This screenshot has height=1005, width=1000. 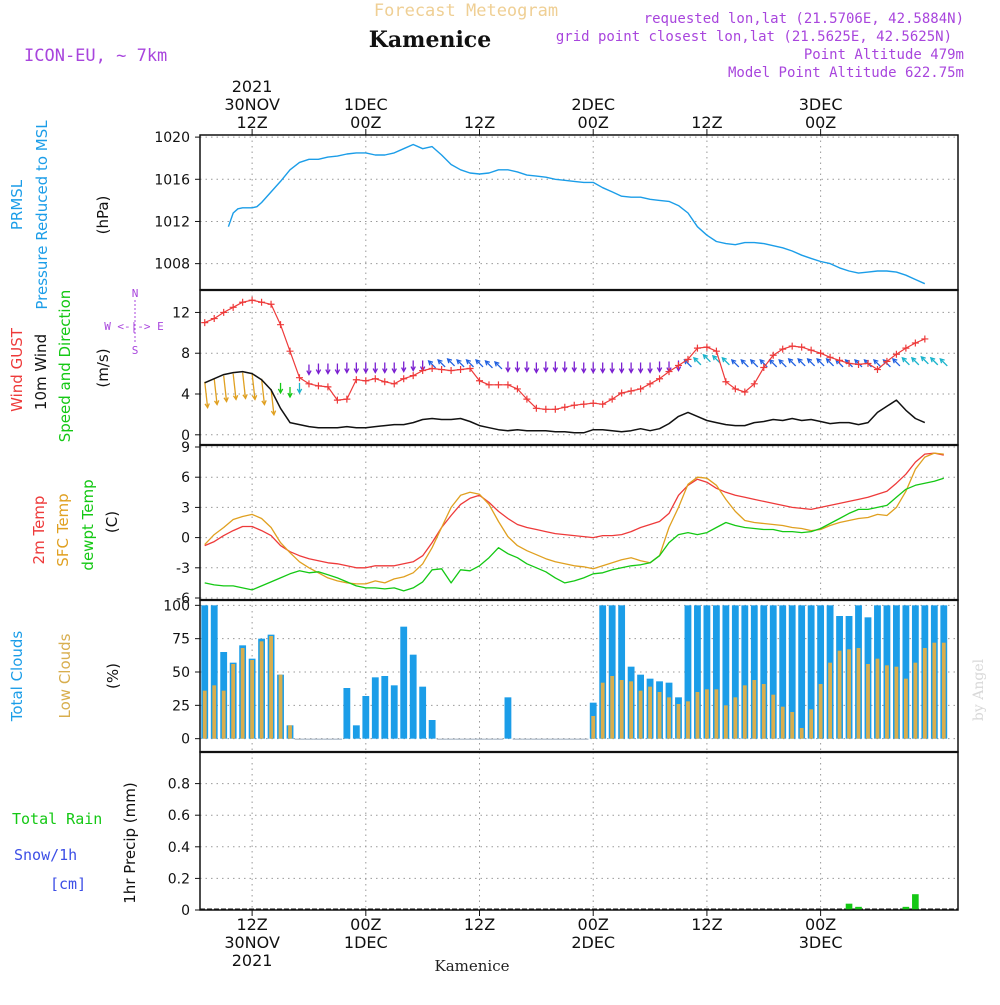 I want to click on temperature-ytick-label: -6, so click(x=183, y=599).